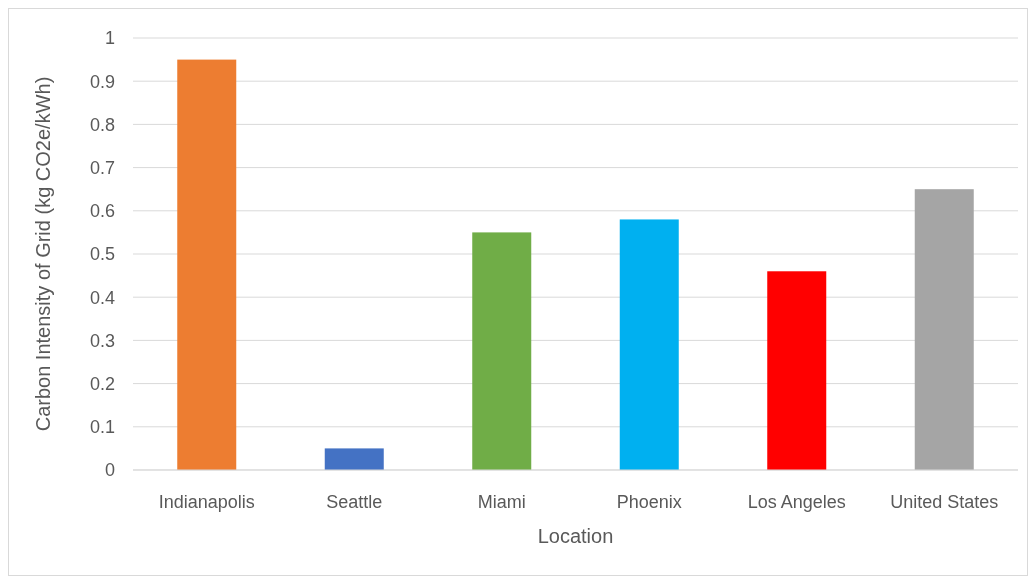 The height and width of the screenshot is (576, 1028). I want to click on x-tick-label: Seattle, so click(354, 502).